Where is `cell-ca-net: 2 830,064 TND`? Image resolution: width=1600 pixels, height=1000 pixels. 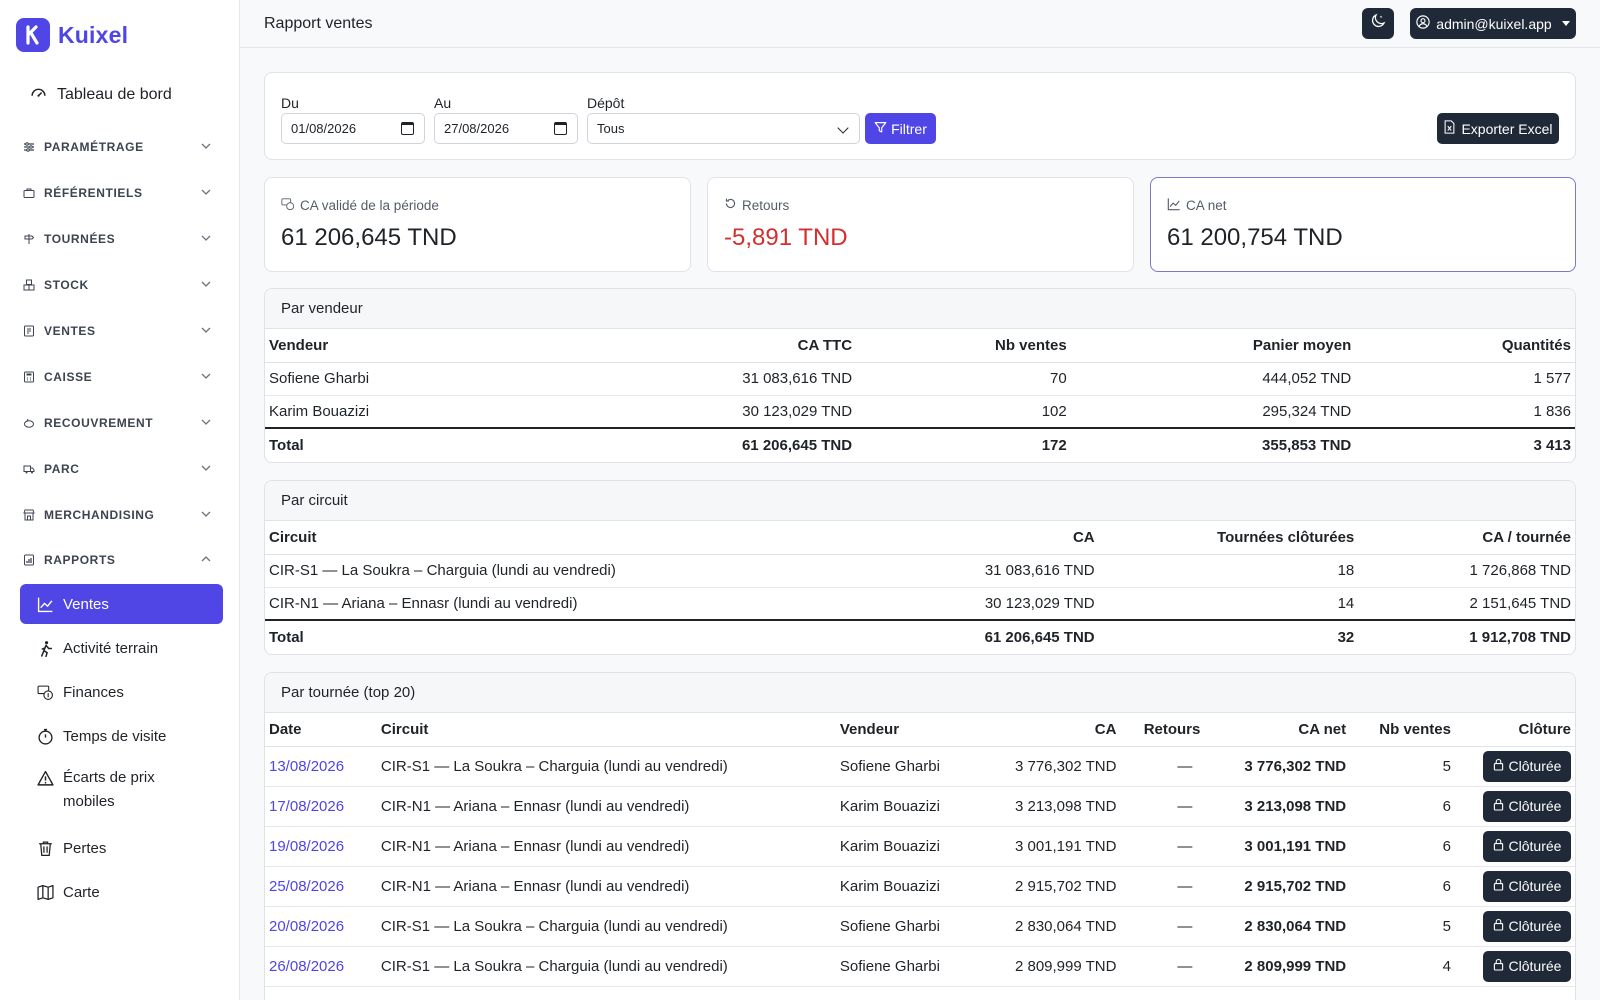
cell-ca-net: 2 830,064 TND is located at coordinates (1277, 926).